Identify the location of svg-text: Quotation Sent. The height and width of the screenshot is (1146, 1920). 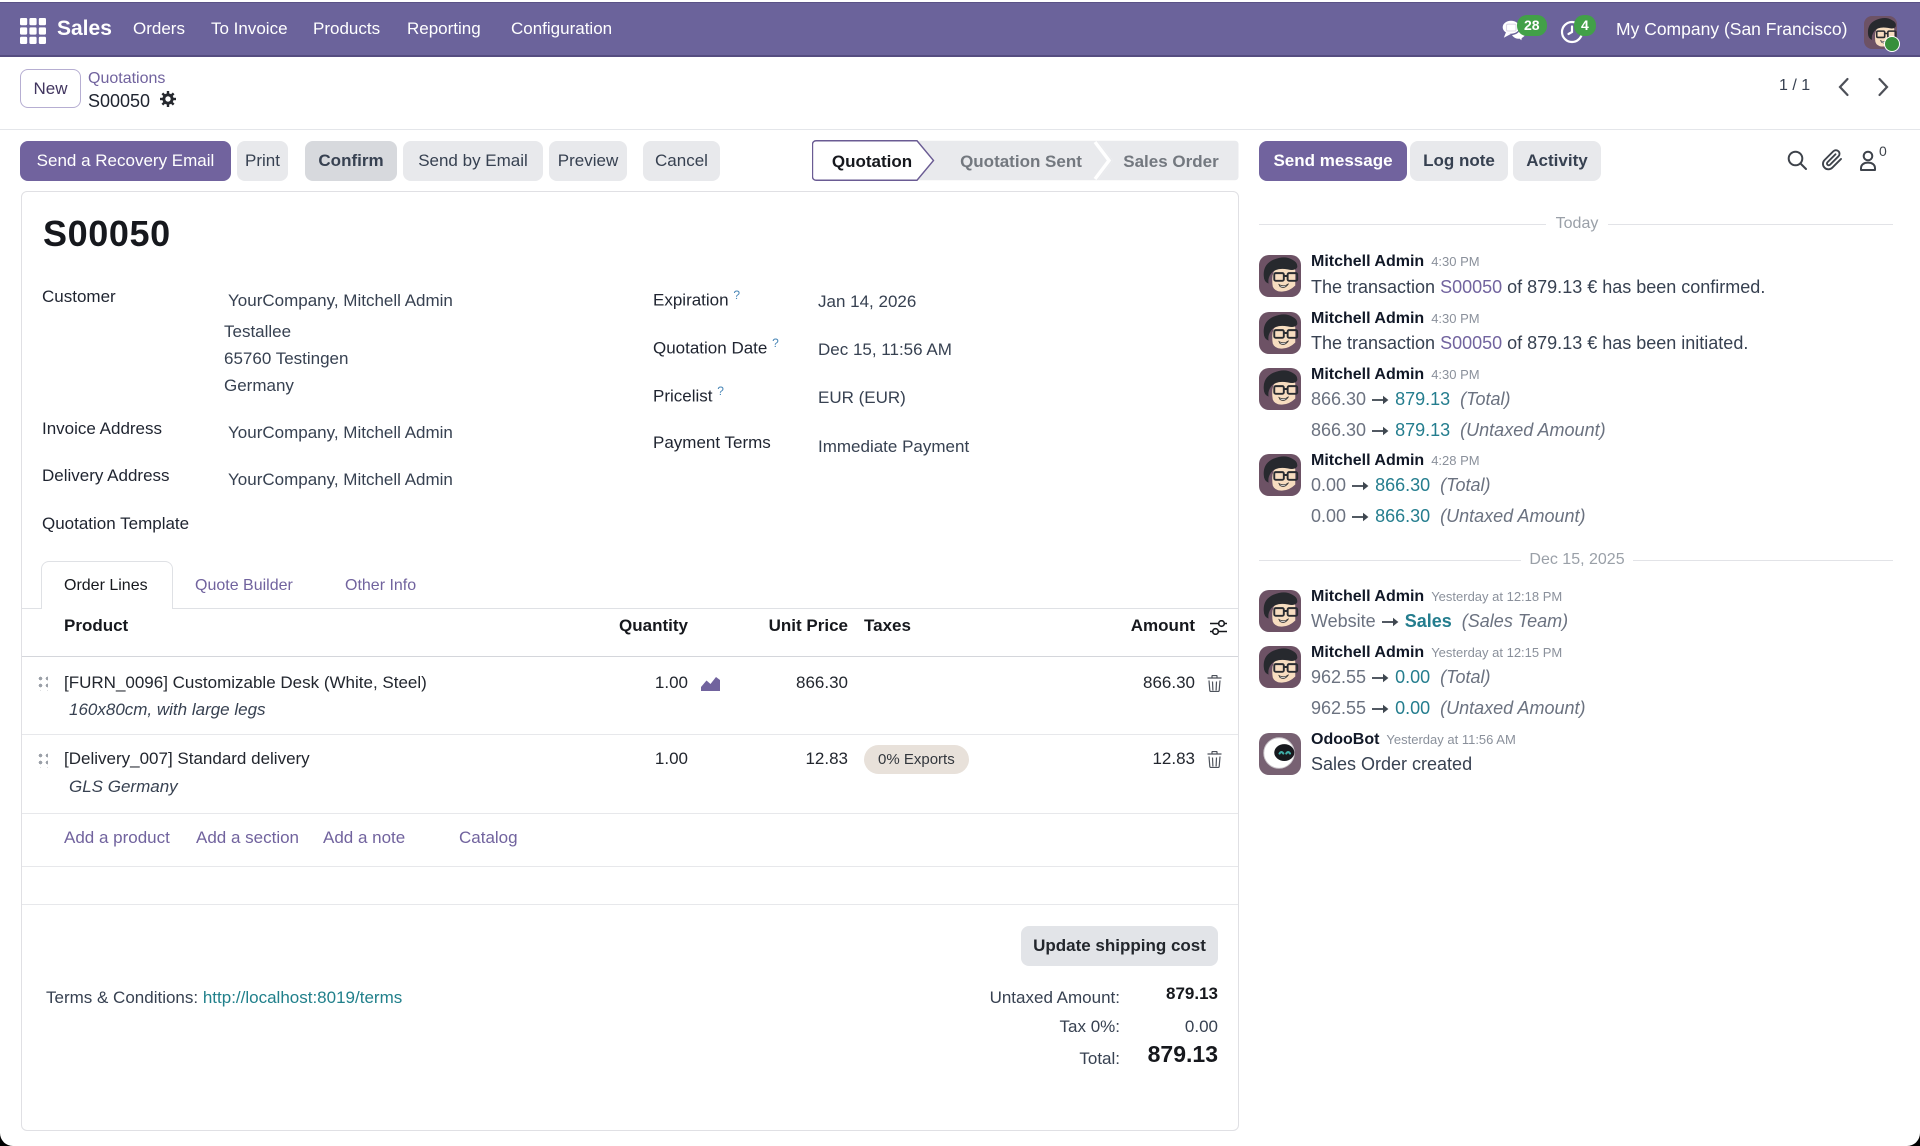
(1021, 161).